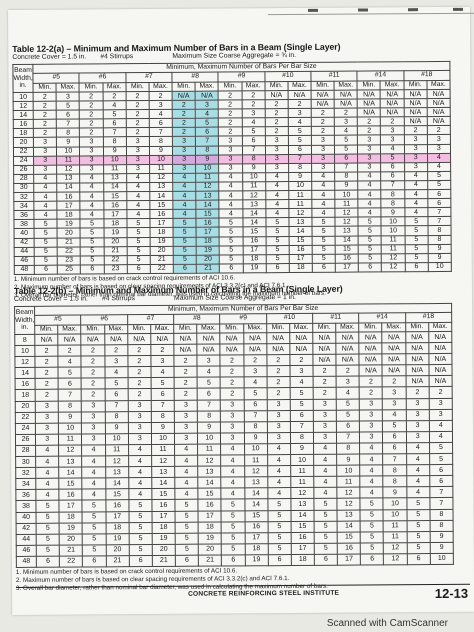 The width and height of the screenshot is (474, 632). What do you see at coordinates (23, 97) in the screenshot?
I see `beam-width-cell: 10` at bounding box center [23, 97].